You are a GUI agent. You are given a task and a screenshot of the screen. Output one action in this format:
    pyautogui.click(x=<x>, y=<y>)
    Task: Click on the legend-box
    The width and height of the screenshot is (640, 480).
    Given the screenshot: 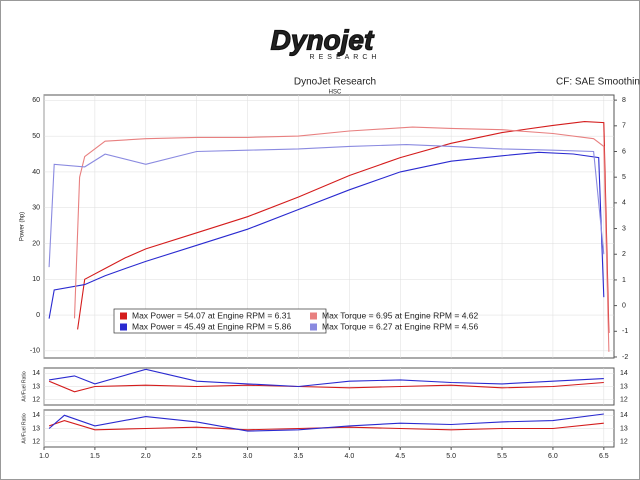 What is the action you would take?
    pyautogui.click(x=220, y=321)
    